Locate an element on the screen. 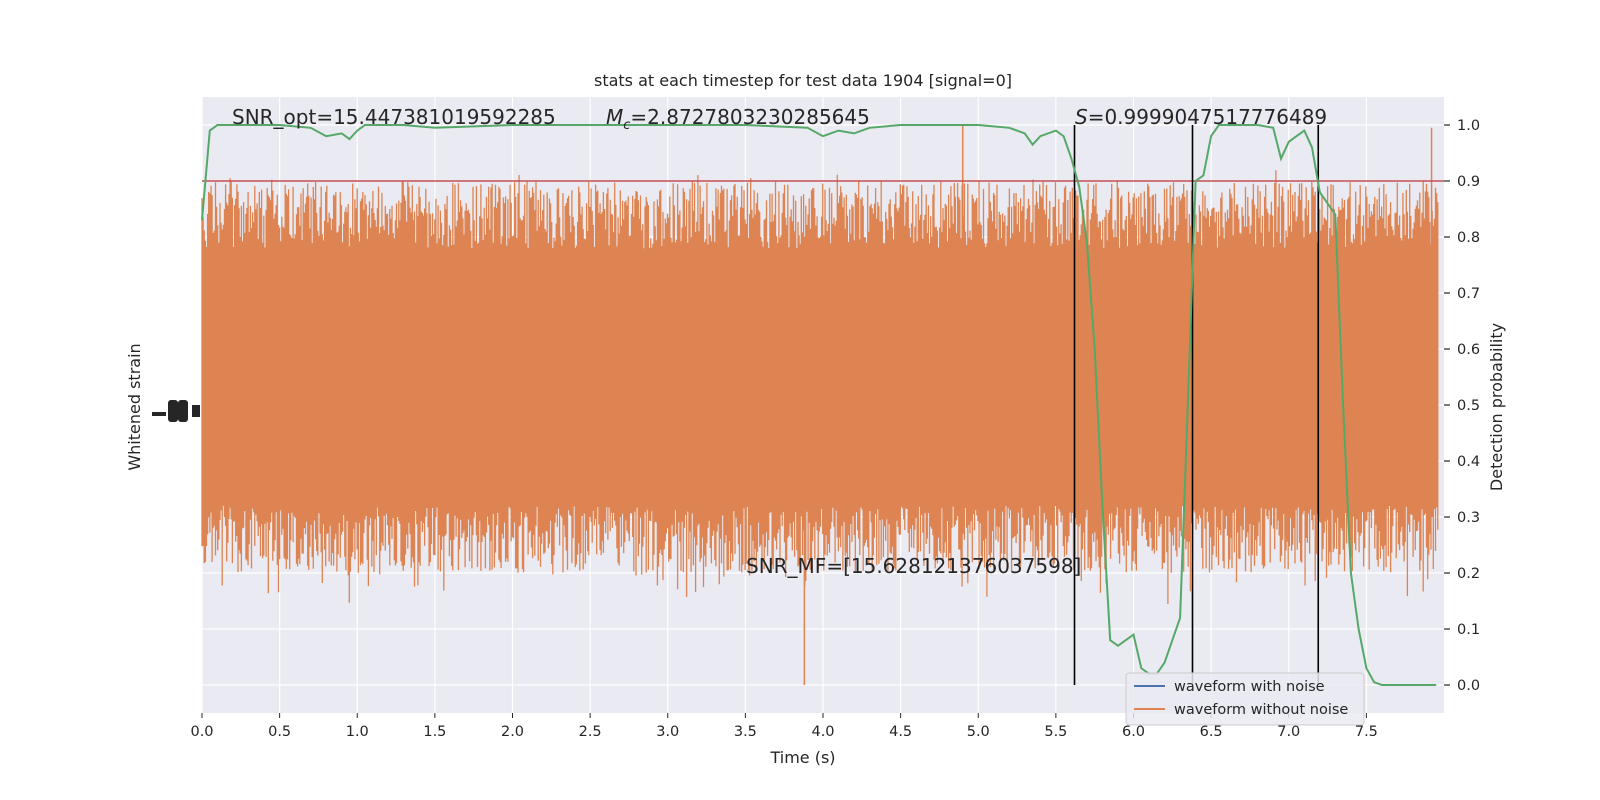  y-right-axis-ticks: 0.0 0.1 0.2 0.3 0.4 0.5 0.6 0.7 0.8 0.9 1.0 is located at coordinates (1462, 406).